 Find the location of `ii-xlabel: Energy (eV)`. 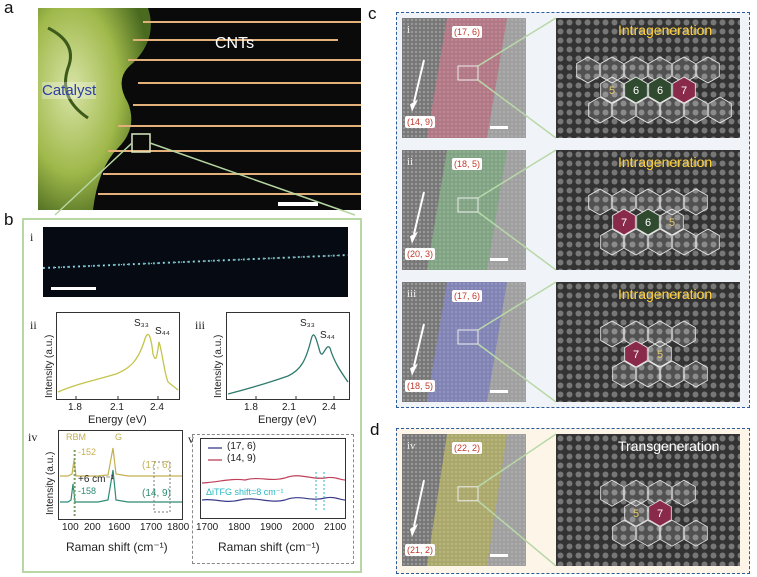

ii-xlabel: Energy (eV) is located at coordinates (117, 420).